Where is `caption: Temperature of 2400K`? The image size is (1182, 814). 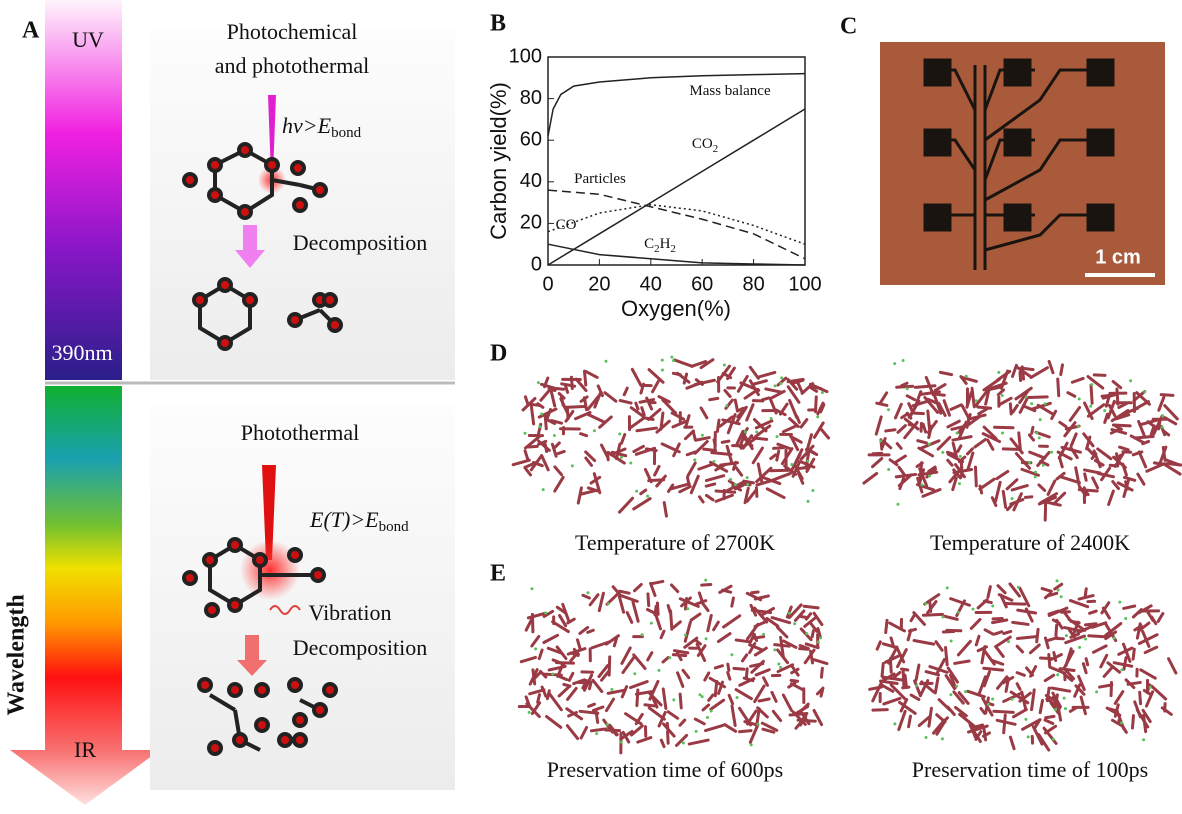 caption: Temperature of 2400K is located at coordinates (1030, 542).